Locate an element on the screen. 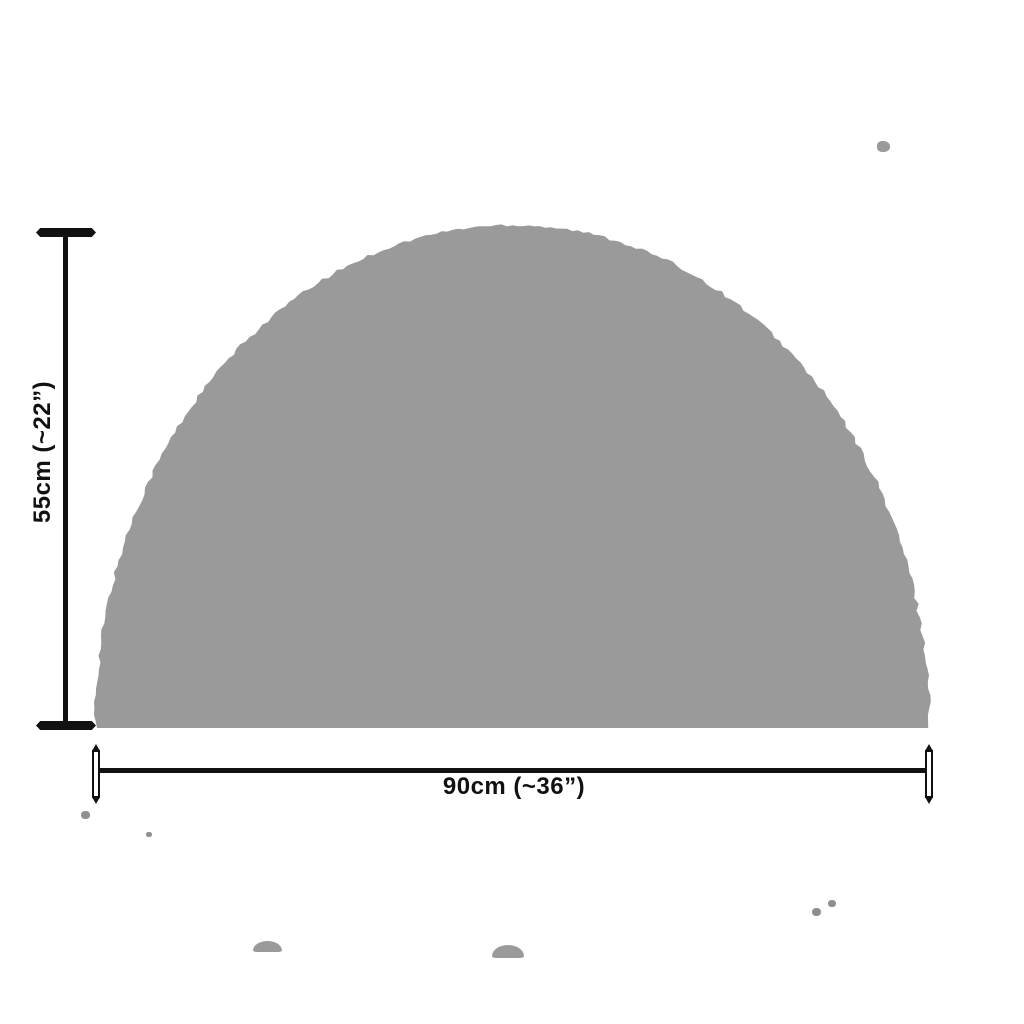 Image resolution: width=1024 pixels, height=1024 pixels. height-dimension-top-cap is located at coordinates (66, 232).